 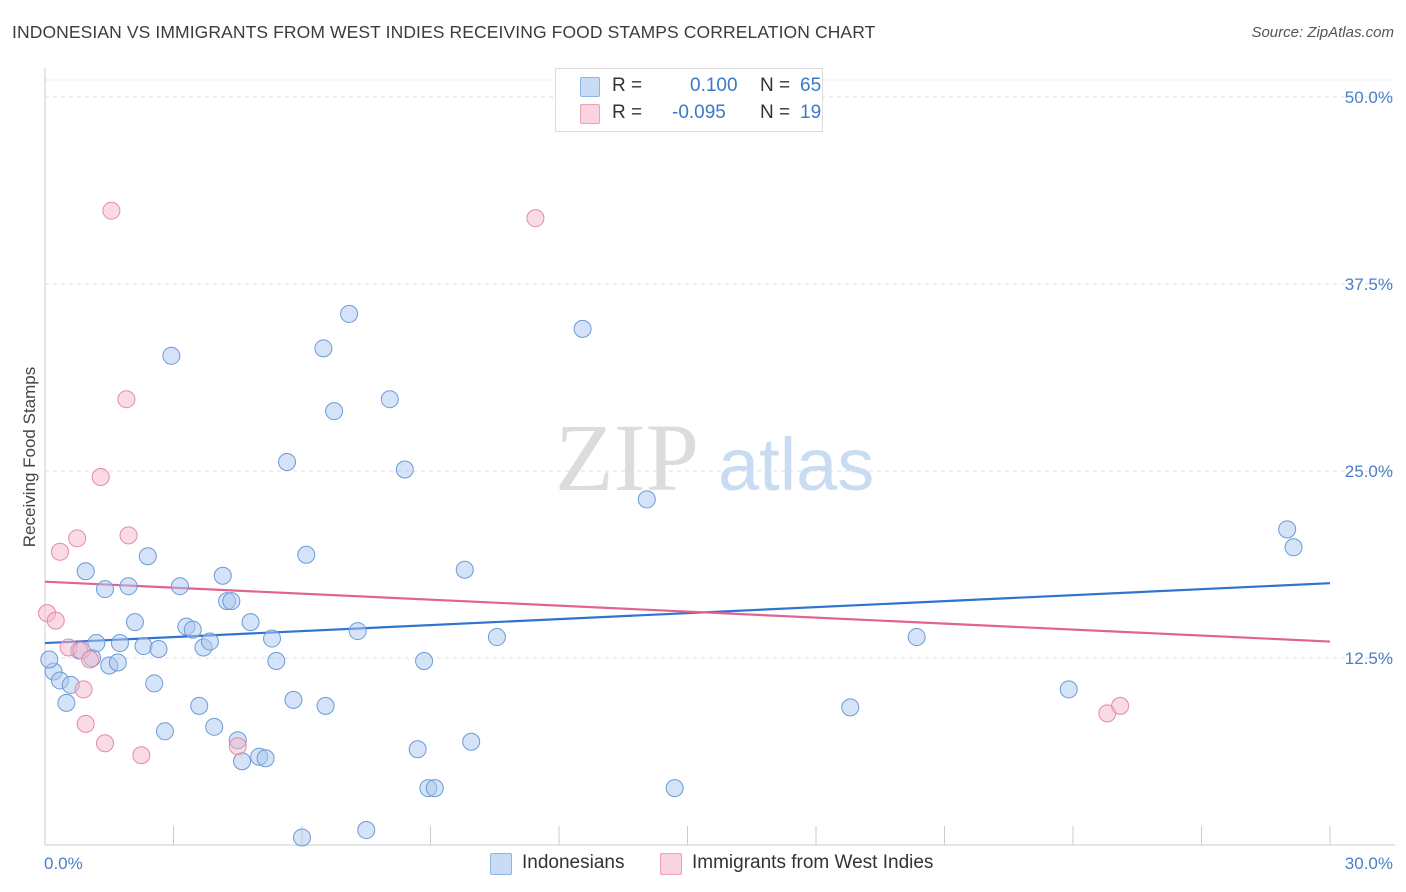 What do you see at coordinates (29, 457) in the screenshot?
I see `y-axis-label: Receiving Food Stamps` at bounding box center [29, 457].